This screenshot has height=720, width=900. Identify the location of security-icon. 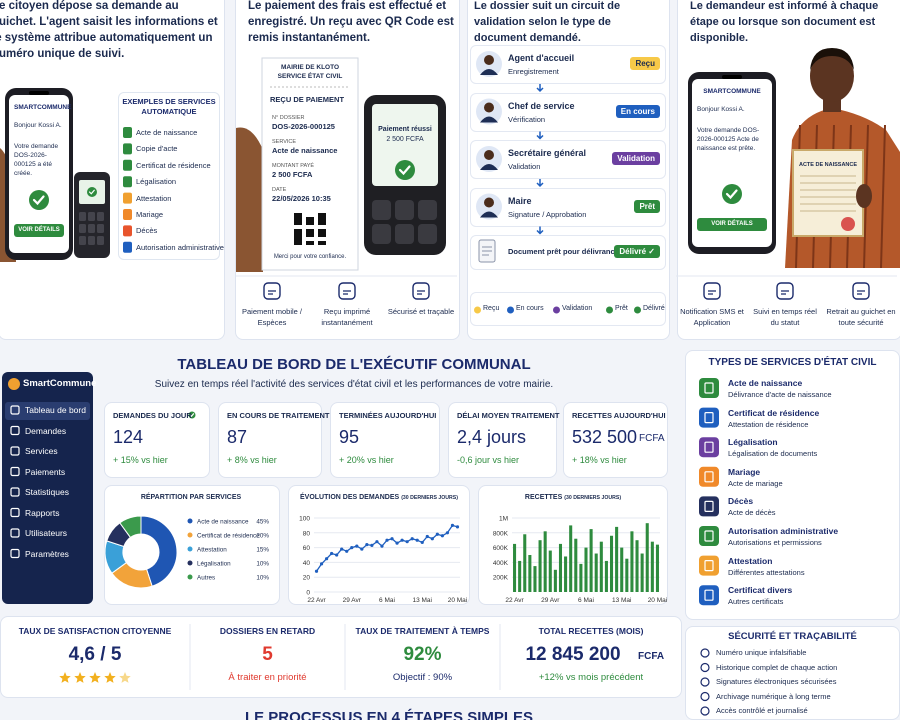
(705, 711).